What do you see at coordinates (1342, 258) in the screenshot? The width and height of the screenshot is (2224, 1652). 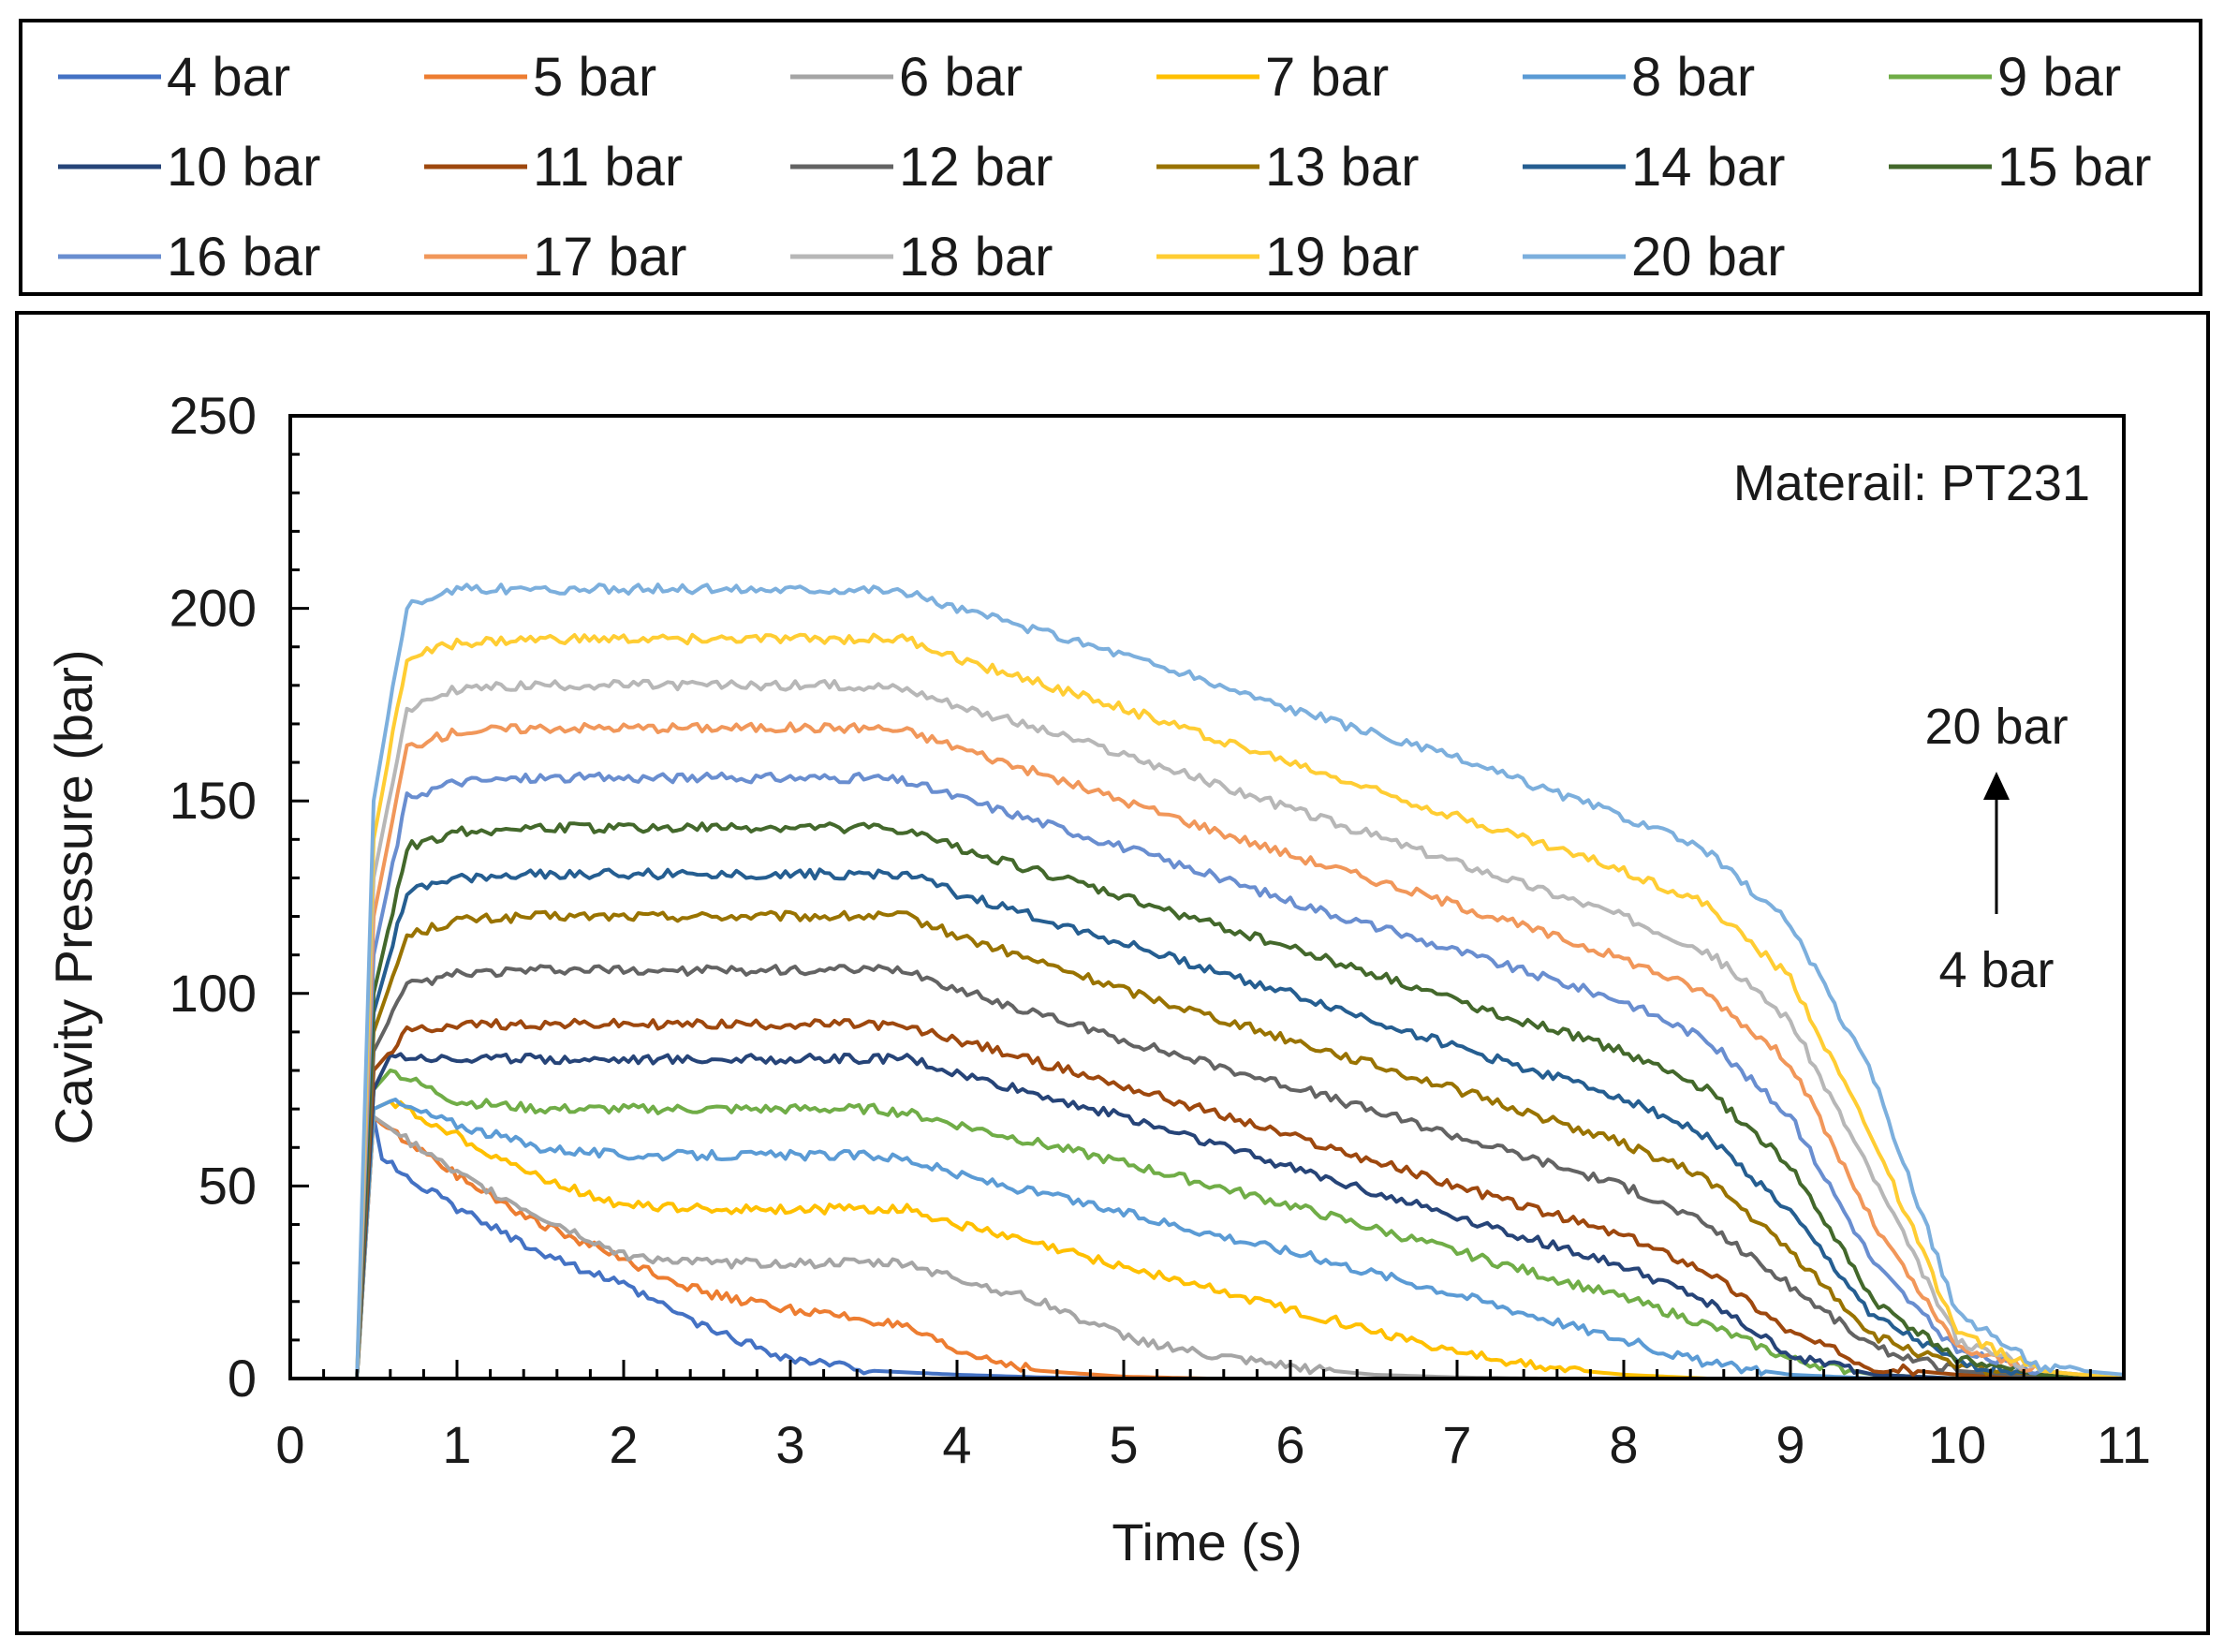 I see `legend-label: 19 bar` at bounding box center [1342, 258].